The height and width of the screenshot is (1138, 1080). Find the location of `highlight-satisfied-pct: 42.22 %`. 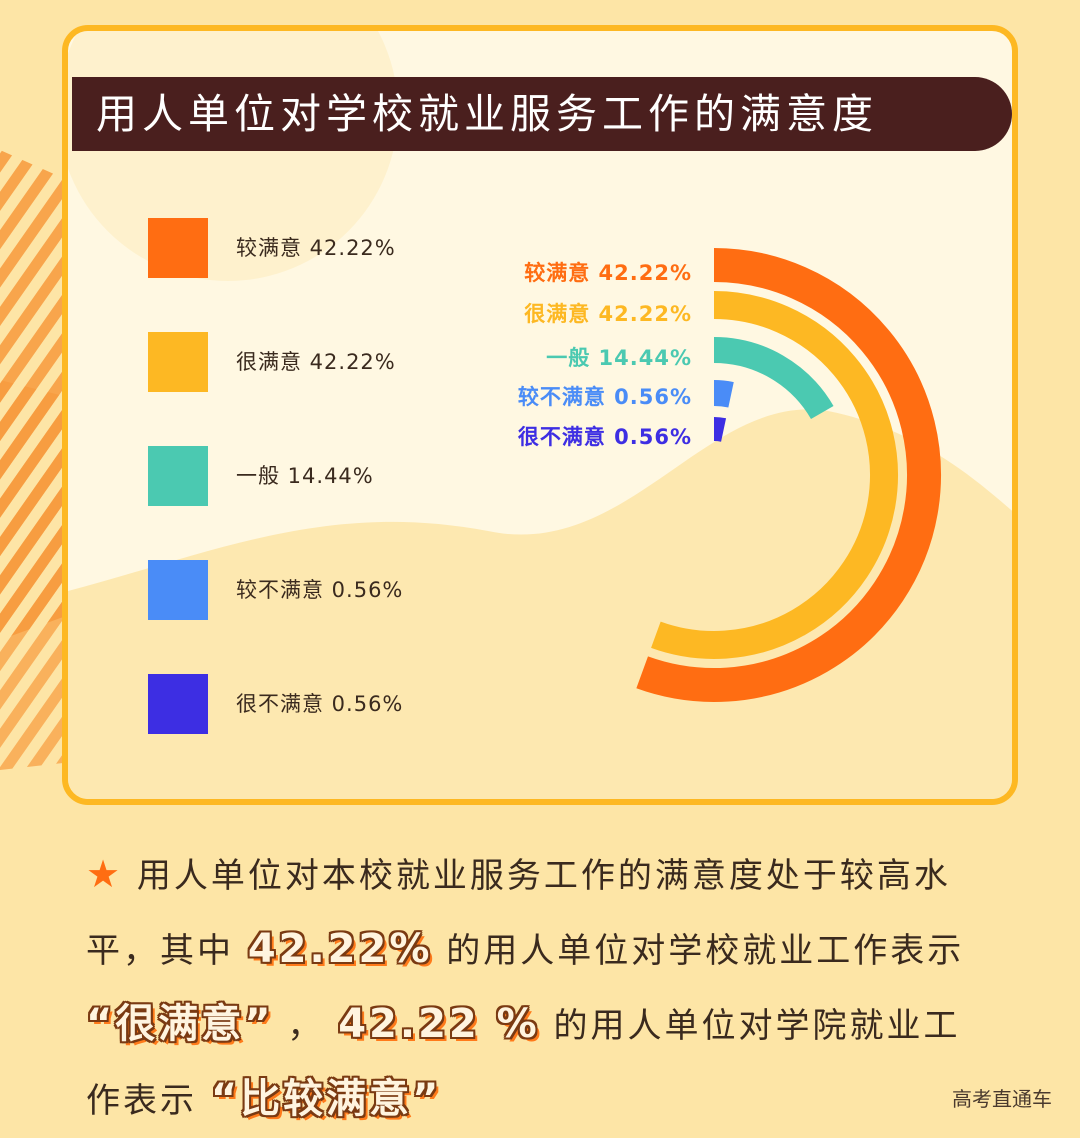

highlight-satisfied-pct: 42.22 % is located at coordinates (439, 1024).